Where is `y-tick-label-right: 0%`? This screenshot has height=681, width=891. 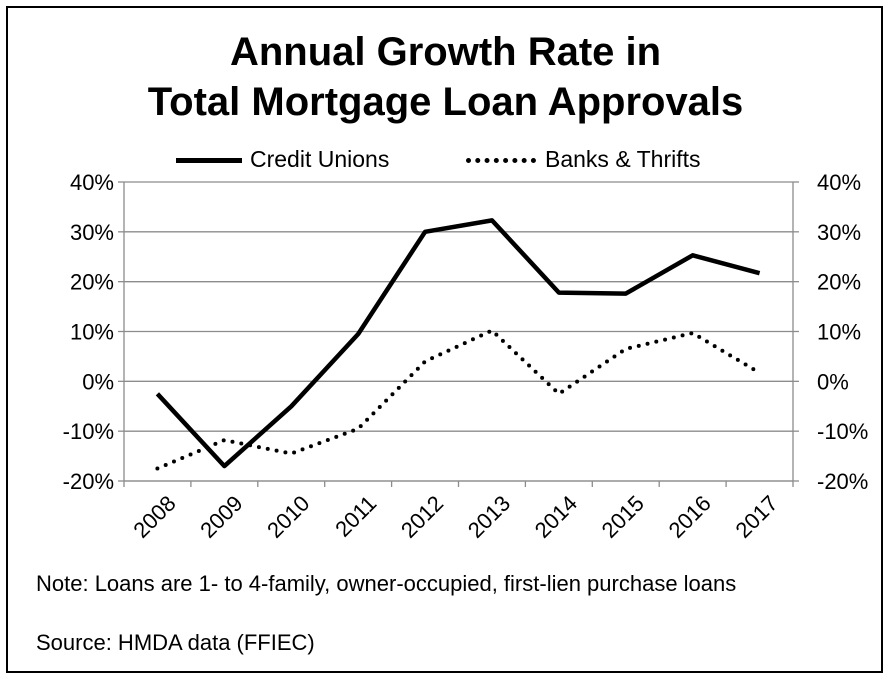
y-tick-label-right: 0% is located at coordinates (833, 381).